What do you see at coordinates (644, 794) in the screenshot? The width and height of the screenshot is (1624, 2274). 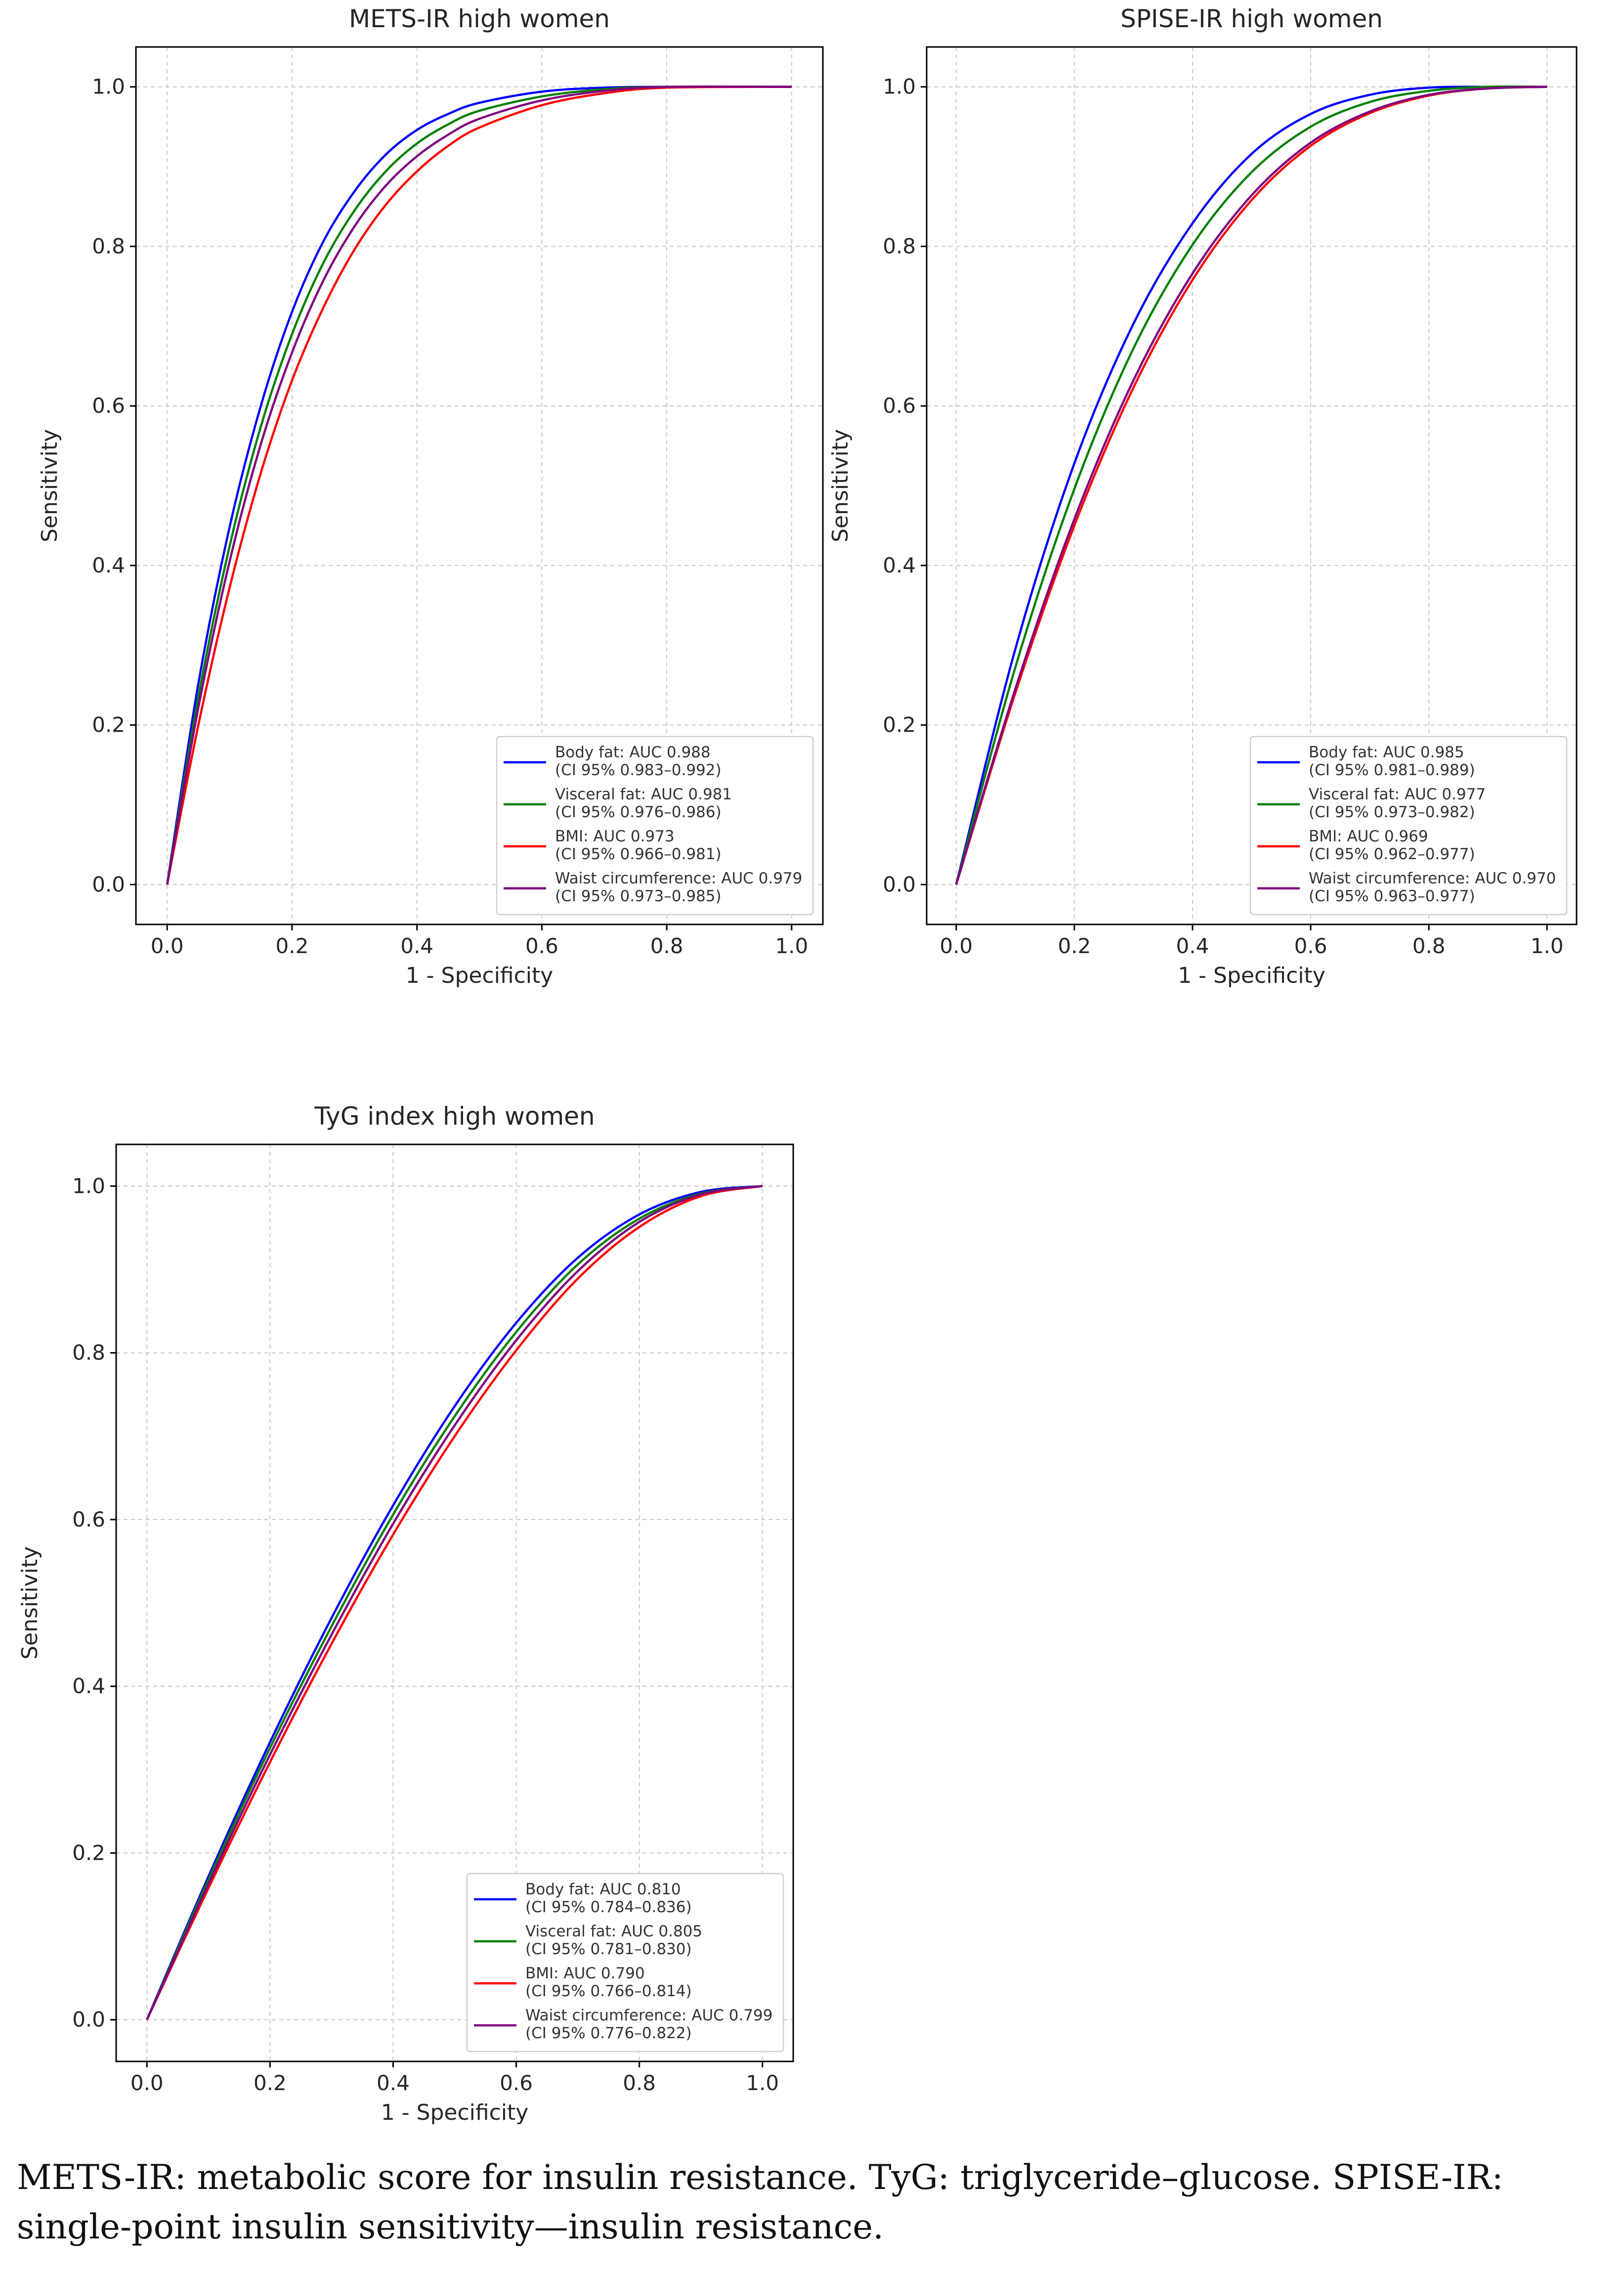 I see `legend-label-visceral-fat: Visceral fat: AUC 0.981` at bounding box center [644, 794].